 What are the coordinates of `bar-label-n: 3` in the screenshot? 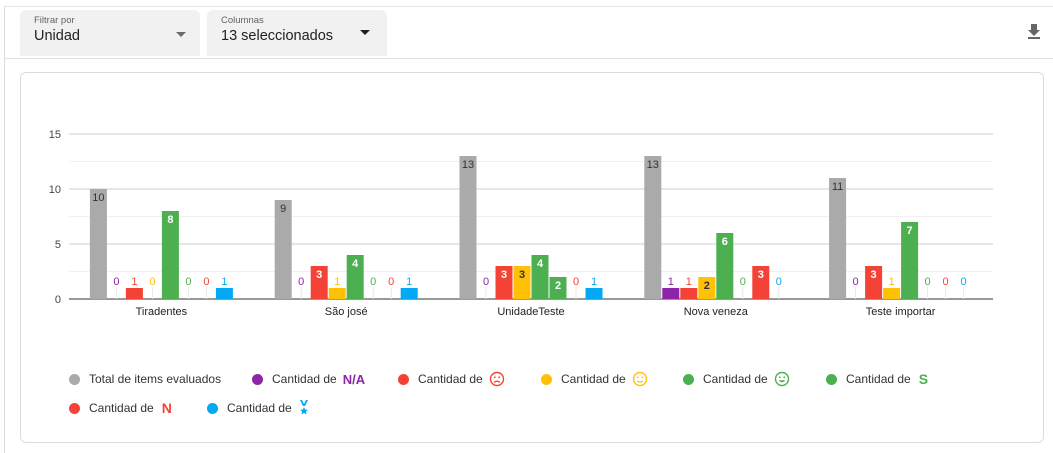 It's located at (761, 275).